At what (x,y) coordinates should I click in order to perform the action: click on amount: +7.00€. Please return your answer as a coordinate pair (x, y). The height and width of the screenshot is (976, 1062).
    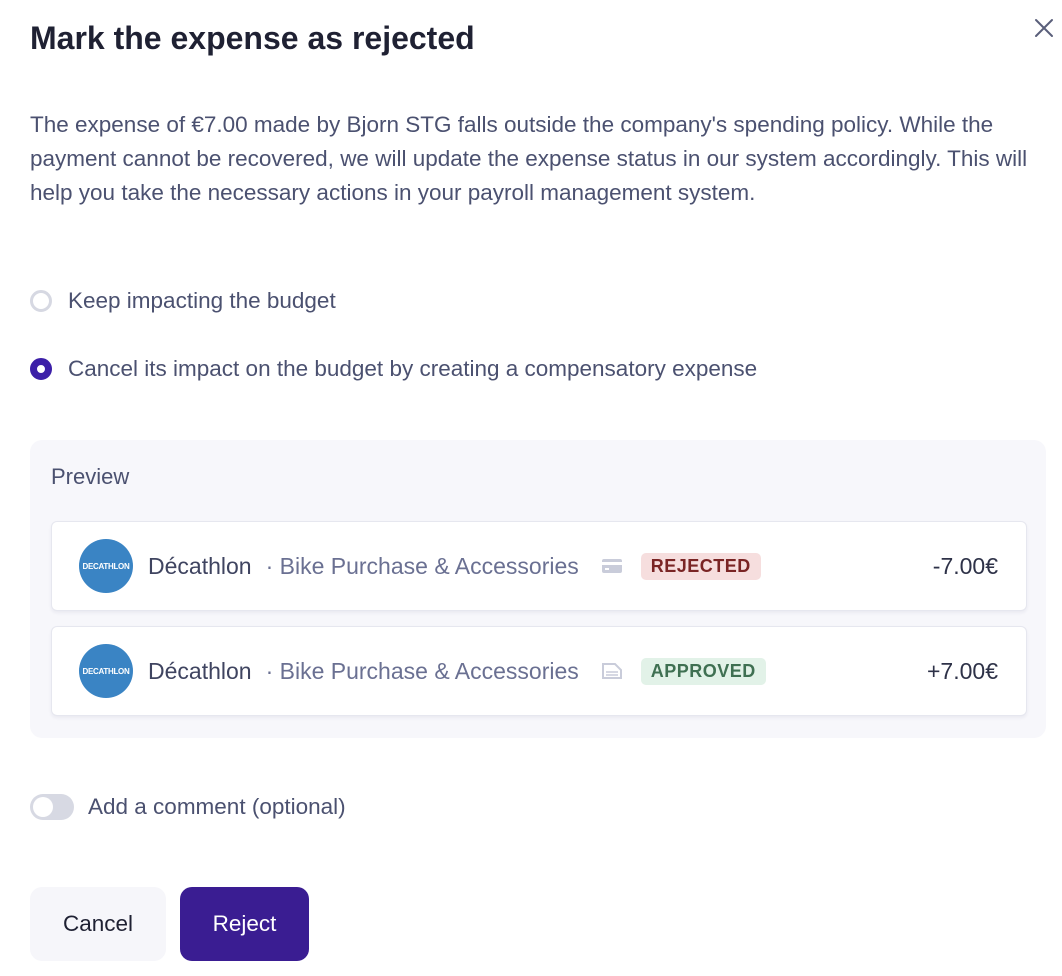
    Looking at the image, I should click on (962, 670).